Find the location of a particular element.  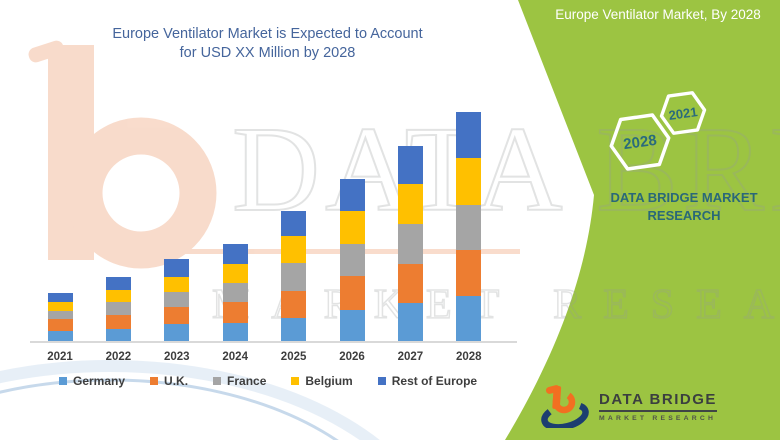

legend-item-france: France is located at coordinates (239, 381).